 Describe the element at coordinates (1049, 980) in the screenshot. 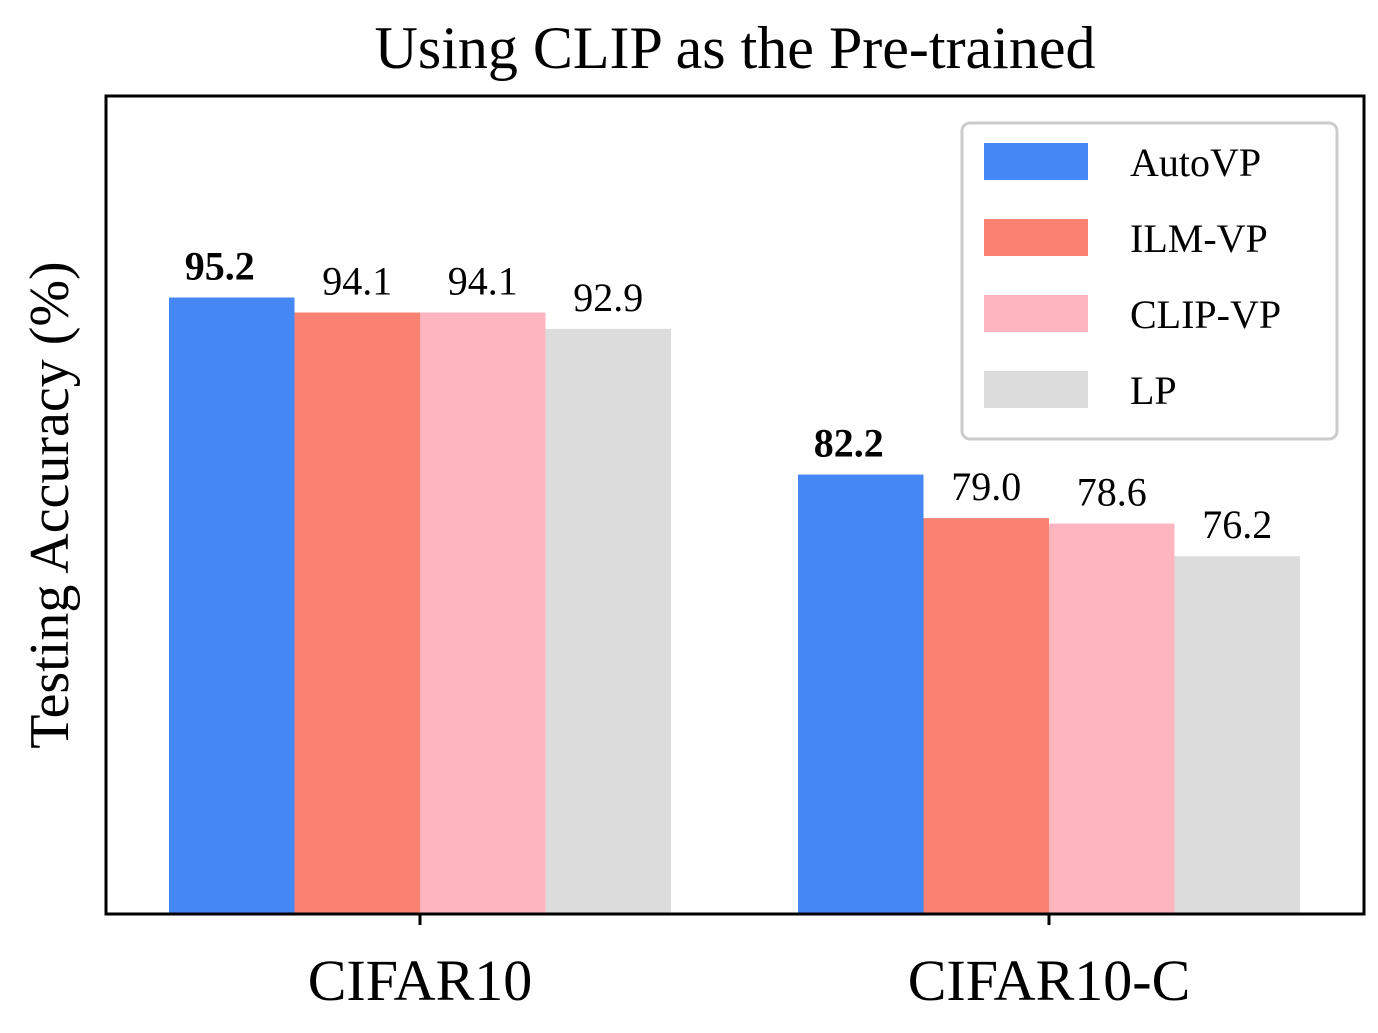

I see `x-tick-label: CIFAR10-C` at that location.